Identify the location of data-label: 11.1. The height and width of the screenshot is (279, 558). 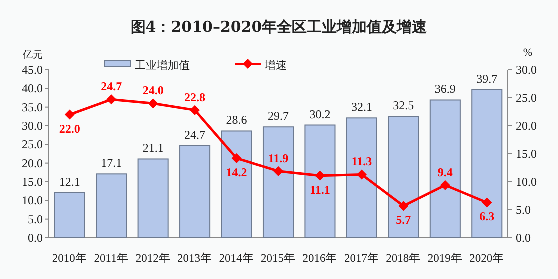
(320, 189).